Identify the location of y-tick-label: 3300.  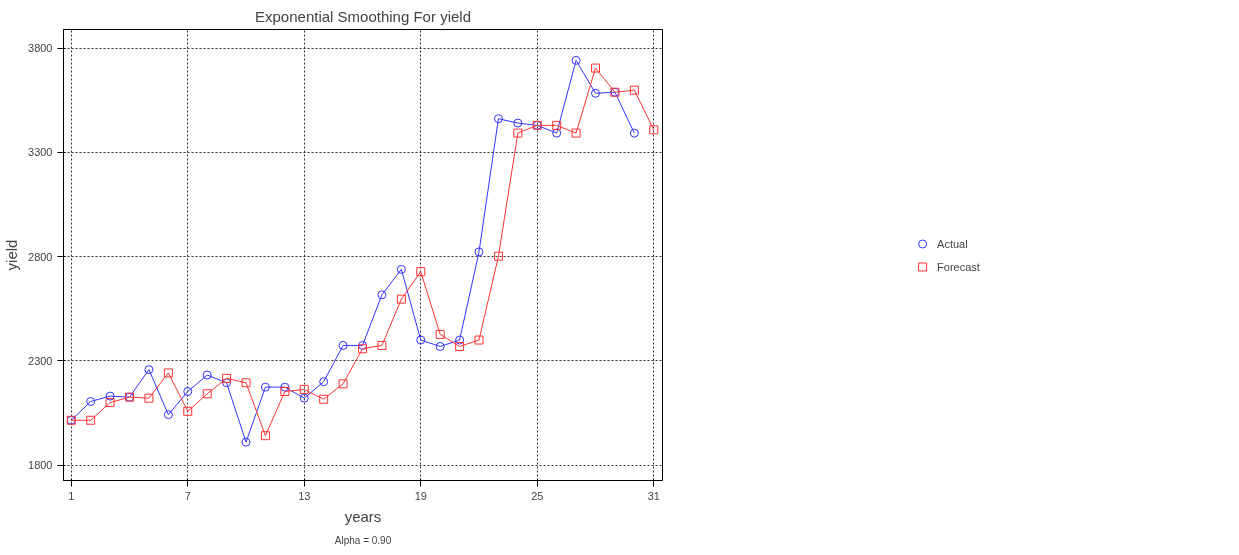
(40, 152).